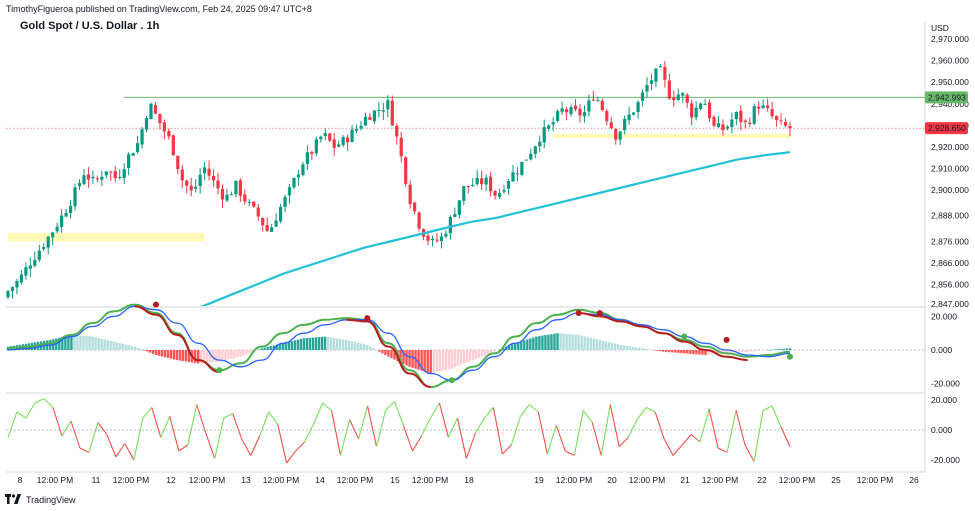 The width and height of the screenshot is (975, 511). I want to click on tradingview-brand: TradingView, so click(40, 500).